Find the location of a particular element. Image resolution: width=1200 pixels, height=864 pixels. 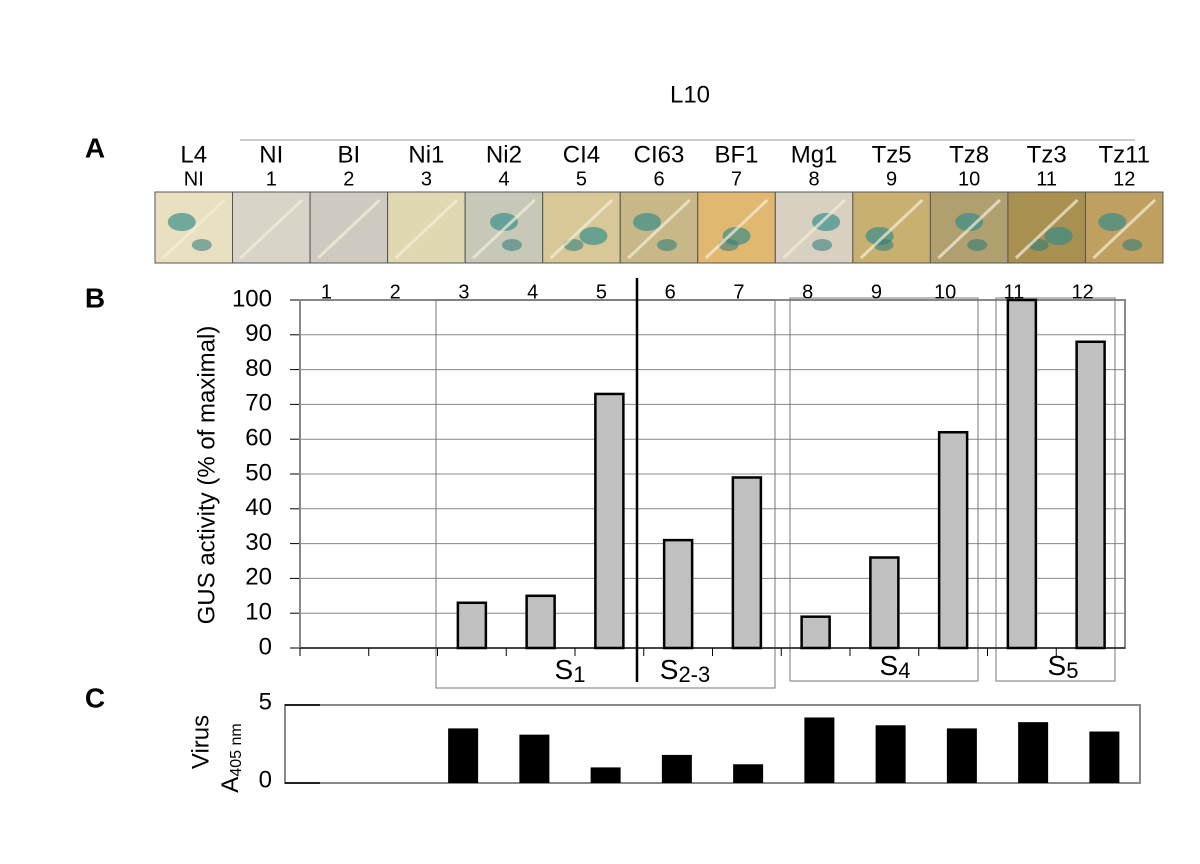

y-tick-label: 5 is located at coordinates (265, 701).